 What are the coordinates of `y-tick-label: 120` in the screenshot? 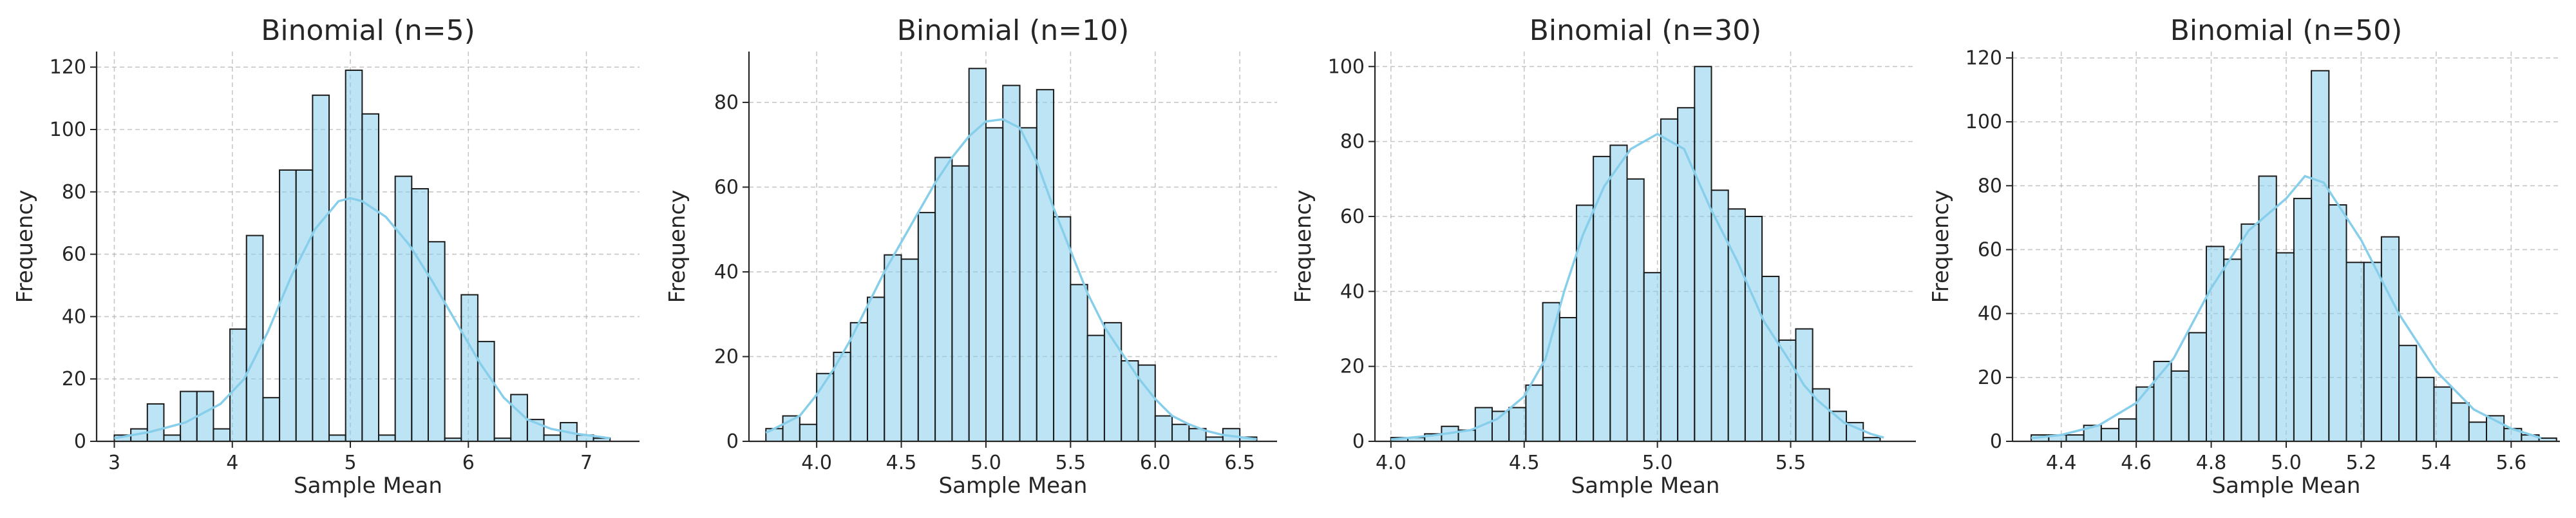 It's located at (1983, 58).